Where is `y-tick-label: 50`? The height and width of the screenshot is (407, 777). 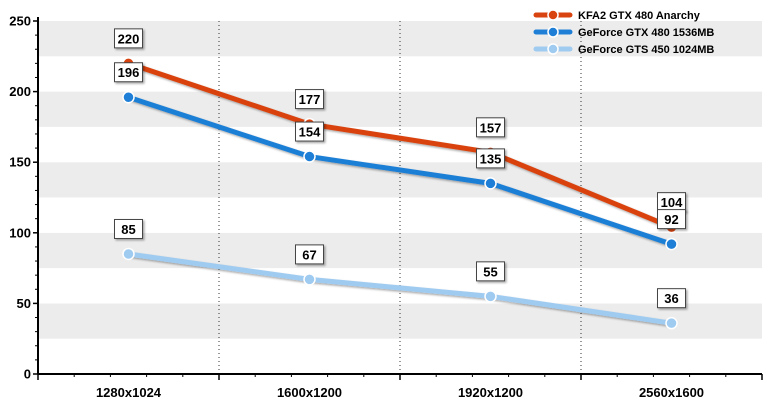
y-tick-label: 50 is located at coordinates (24, 303).